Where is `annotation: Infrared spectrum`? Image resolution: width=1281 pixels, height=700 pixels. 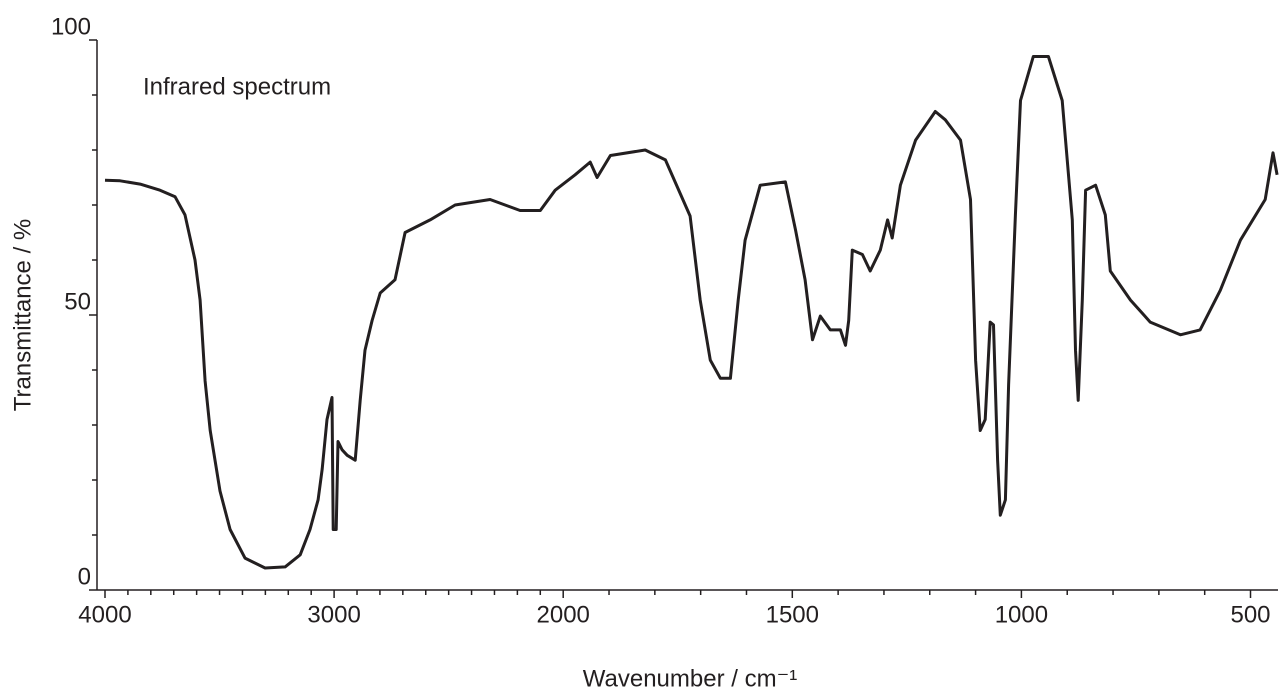
annotation: Infrared spectrum is located at coordinates (237, 86).